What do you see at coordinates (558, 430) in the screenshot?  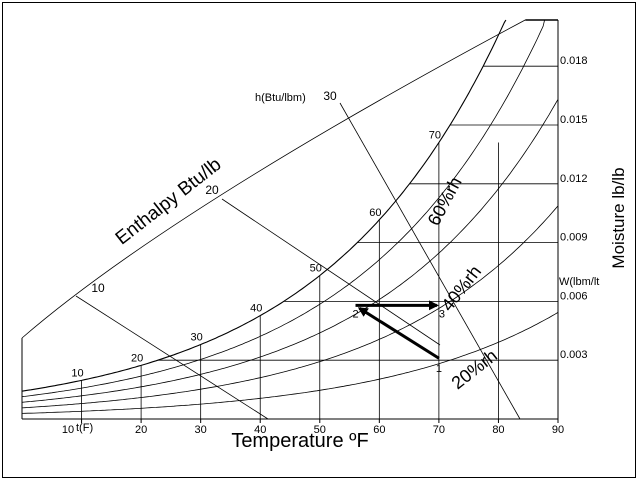 I see `x-tick-label: 90` at bounding box center [558, 430].